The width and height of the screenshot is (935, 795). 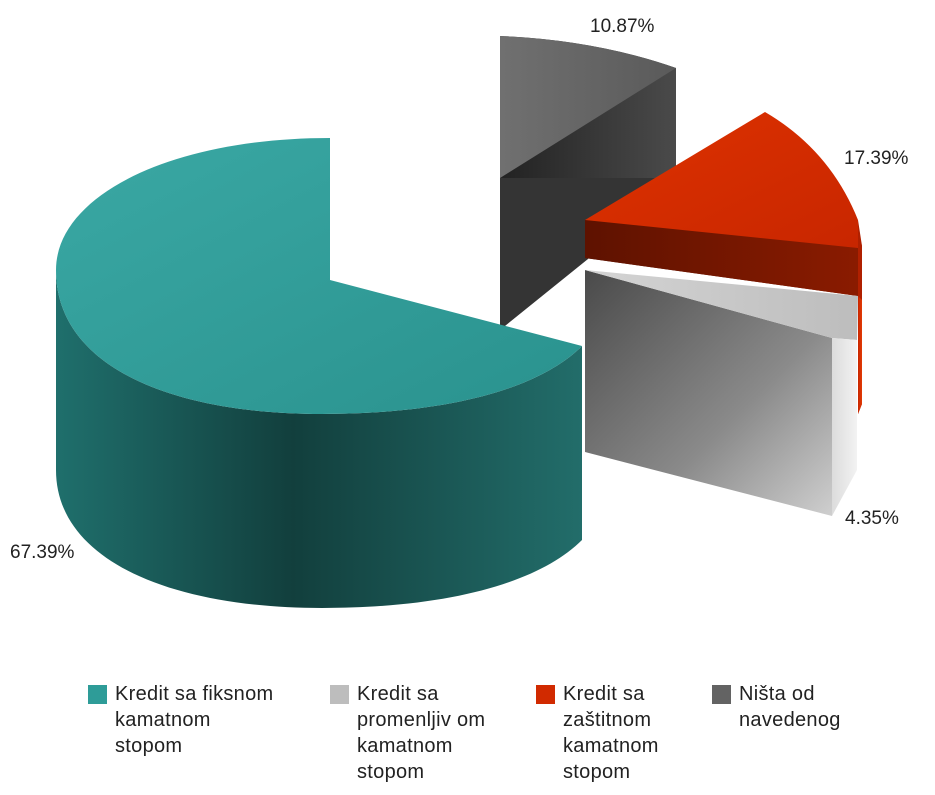 What do you see at coordinates (194, 720) in the screenshot?
I see `legend-label: Kredit sa fiksnom kamatnom stopom` at bounding box center [194, 720].